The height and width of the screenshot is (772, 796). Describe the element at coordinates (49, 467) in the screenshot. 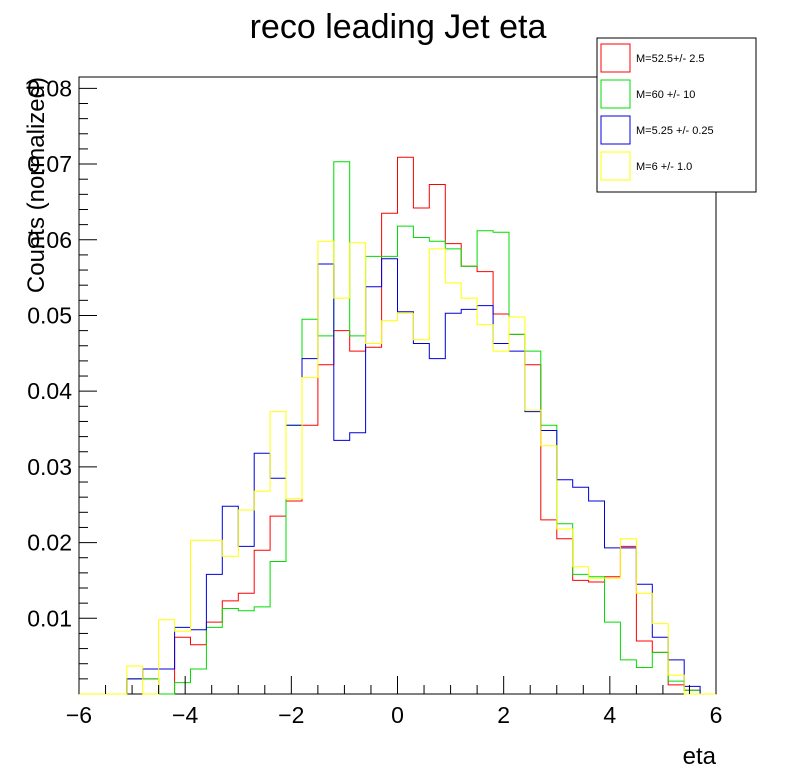

I see `y-tick-label: 0.03` at that location.